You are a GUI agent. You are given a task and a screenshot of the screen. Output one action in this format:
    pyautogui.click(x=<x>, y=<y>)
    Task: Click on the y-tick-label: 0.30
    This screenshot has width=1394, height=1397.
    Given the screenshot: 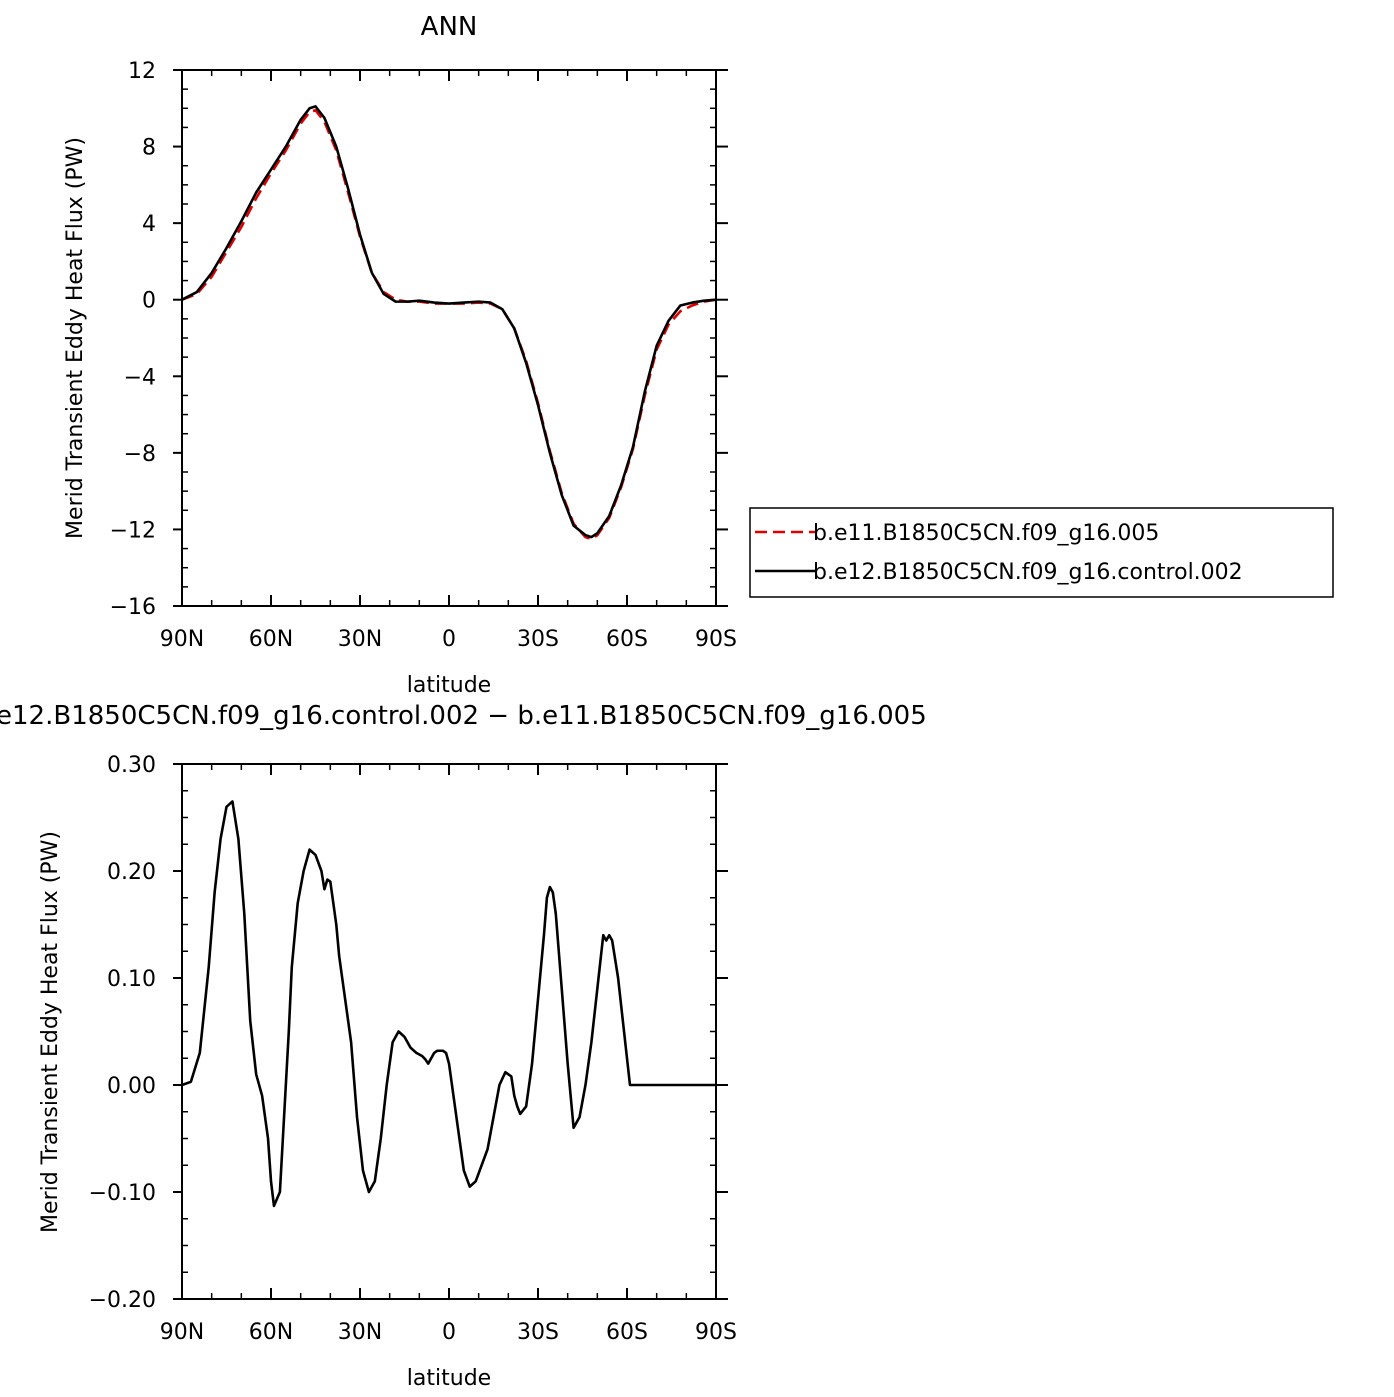 What is the action you would take?
    pyautogui.click(x=131, y=765)
    